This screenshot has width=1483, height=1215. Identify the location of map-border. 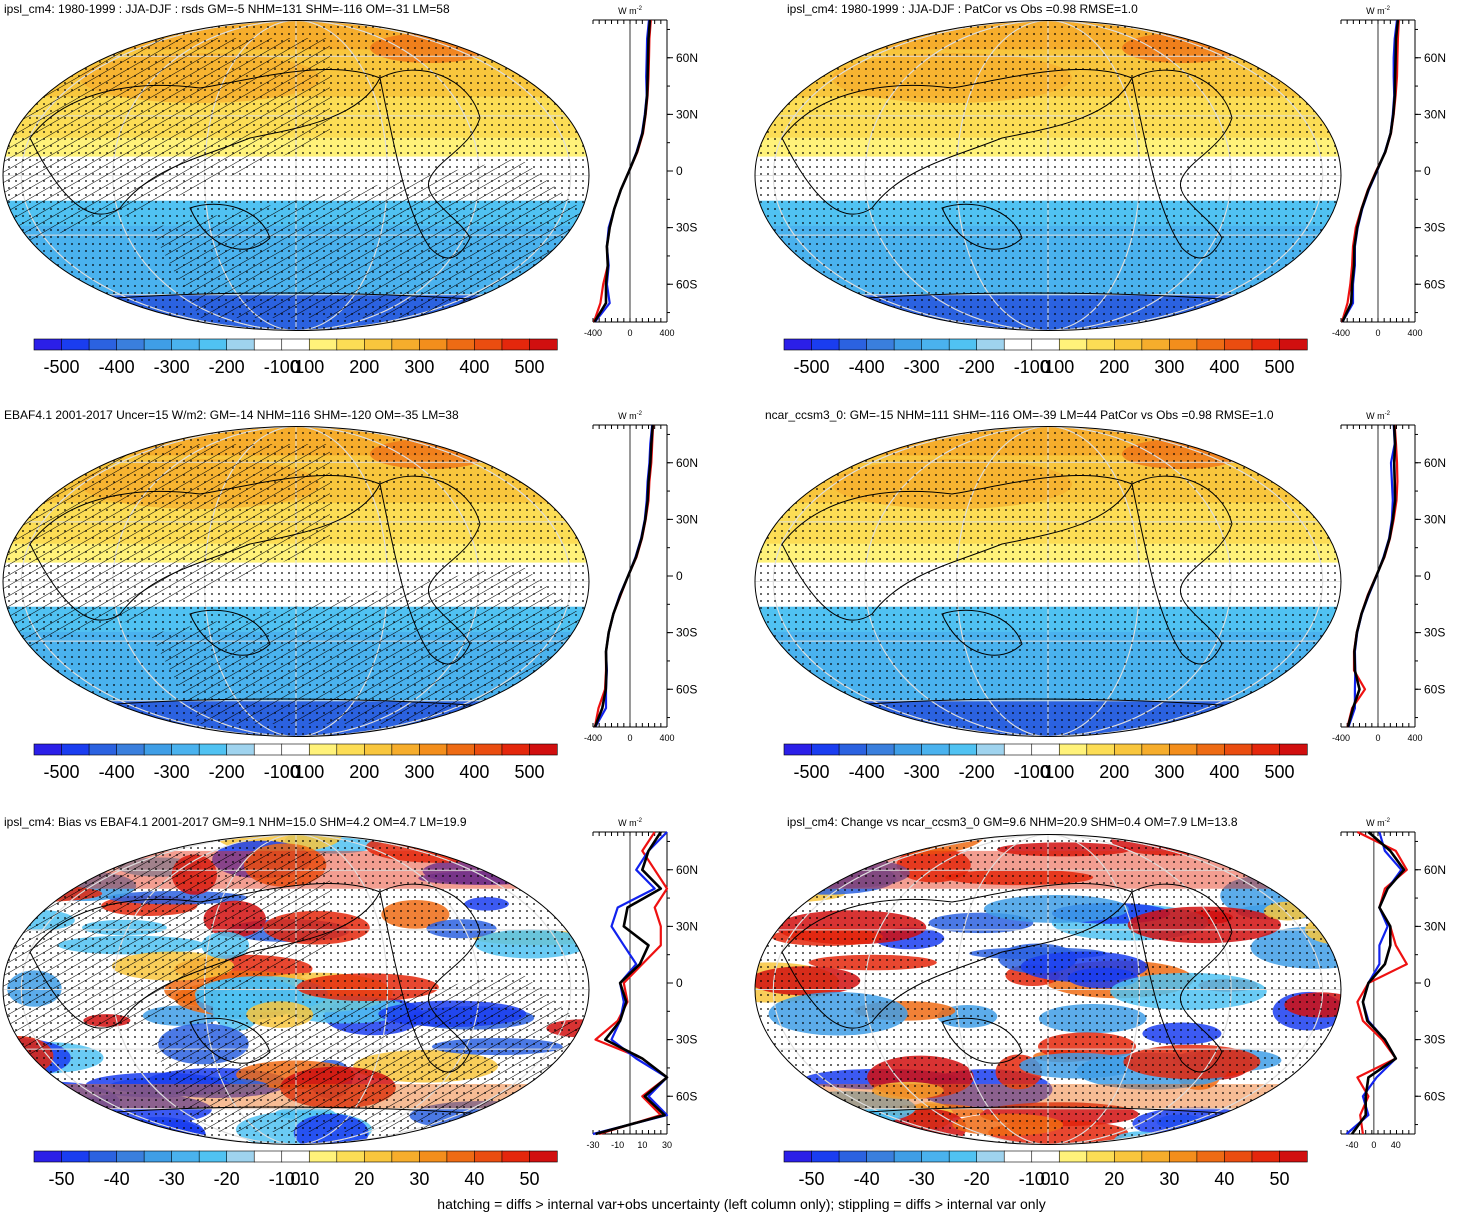
(296, 581).